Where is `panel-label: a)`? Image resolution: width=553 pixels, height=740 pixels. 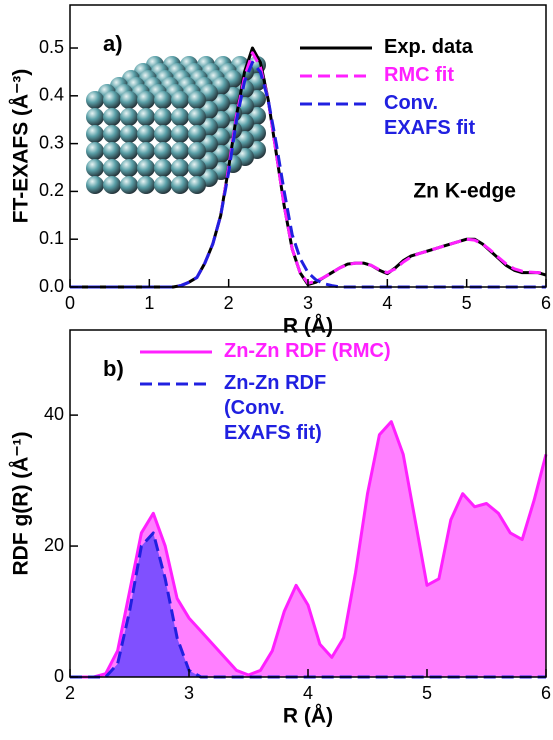
panel-label: a) is located at coordinates (113, 43).